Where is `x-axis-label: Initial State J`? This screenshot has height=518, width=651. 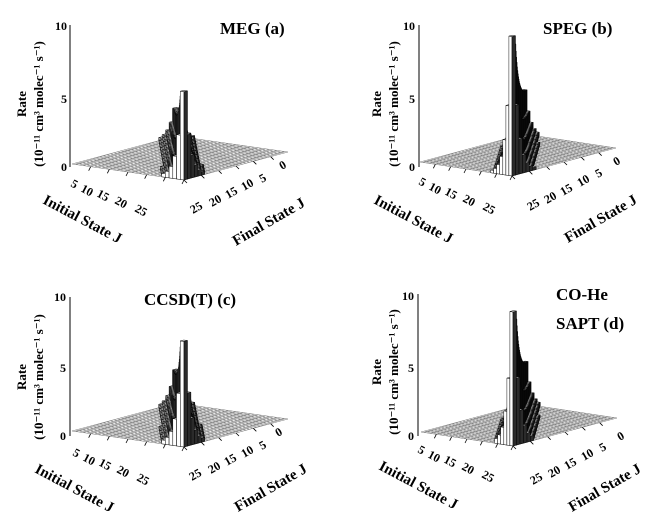 x-axis-label: Initial State J is located at coordinates (82, 219).